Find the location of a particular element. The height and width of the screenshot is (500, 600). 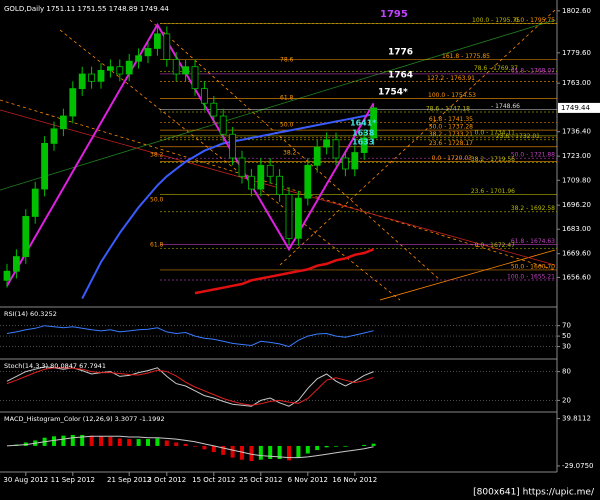

y-tick-label: 70 is located at coordinates (566, 326).